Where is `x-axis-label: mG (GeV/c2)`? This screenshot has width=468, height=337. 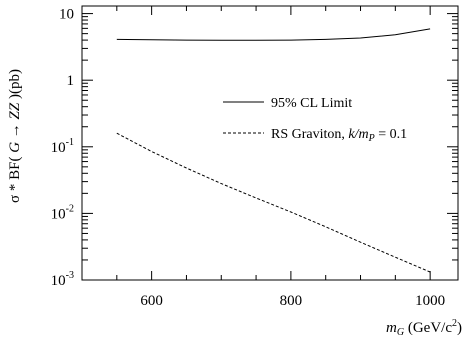 x-axis-label: mG (GeV/c2) is located at coordinates (424, 327).